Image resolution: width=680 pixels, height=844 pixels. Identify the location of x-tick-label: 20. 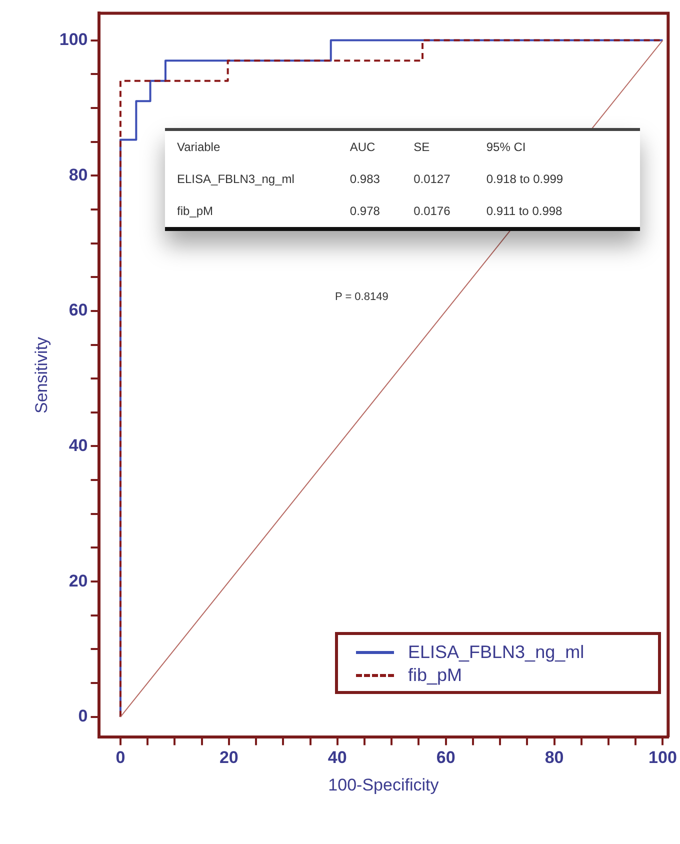
(228, 758).